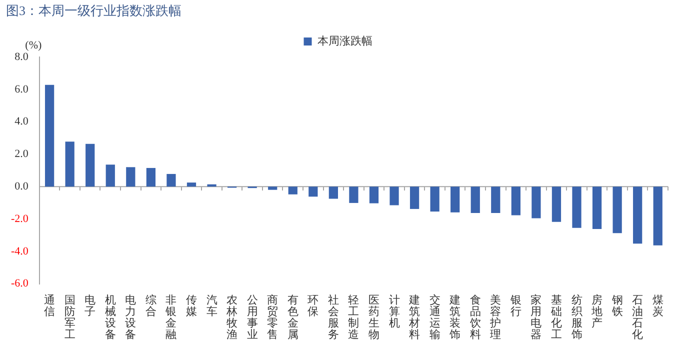 The height and width of the screenshot is (348, 684). I want to click on legend-label: 本周涨跌幅, so click(344, 41).